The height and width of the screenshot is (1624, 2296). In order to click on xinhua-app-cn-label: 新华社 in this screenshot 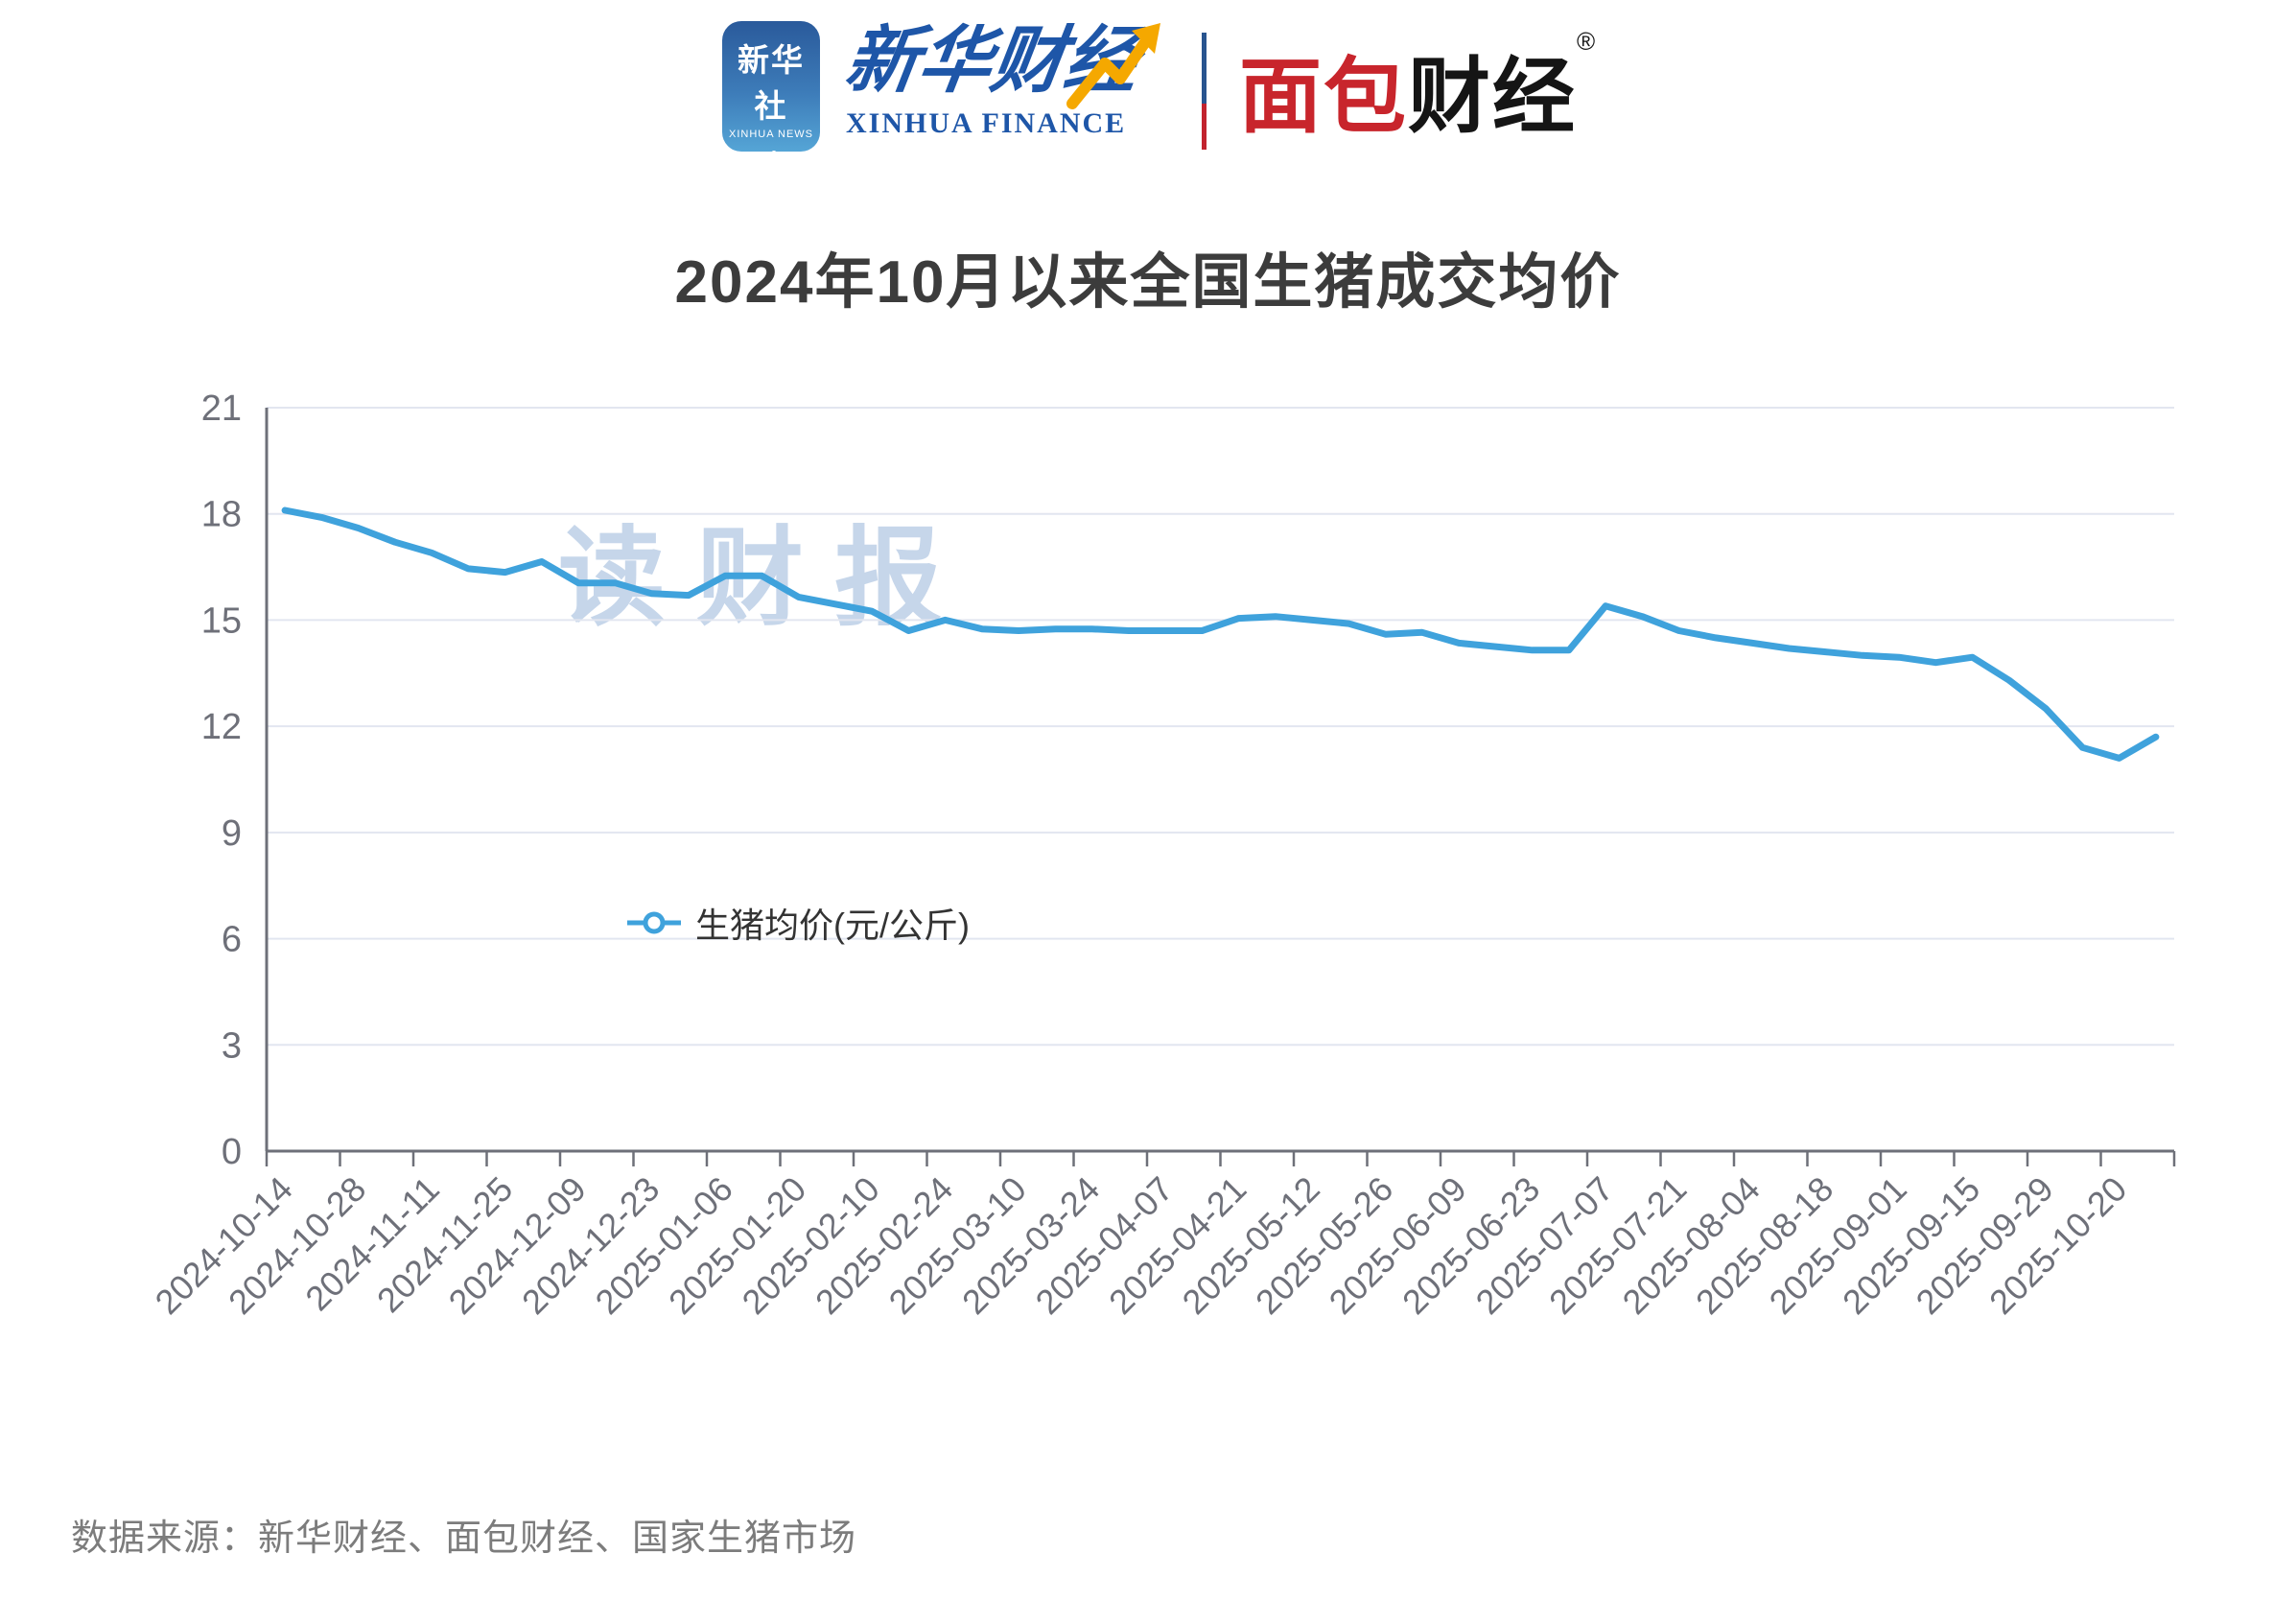, I will do `click(771, 83)`.